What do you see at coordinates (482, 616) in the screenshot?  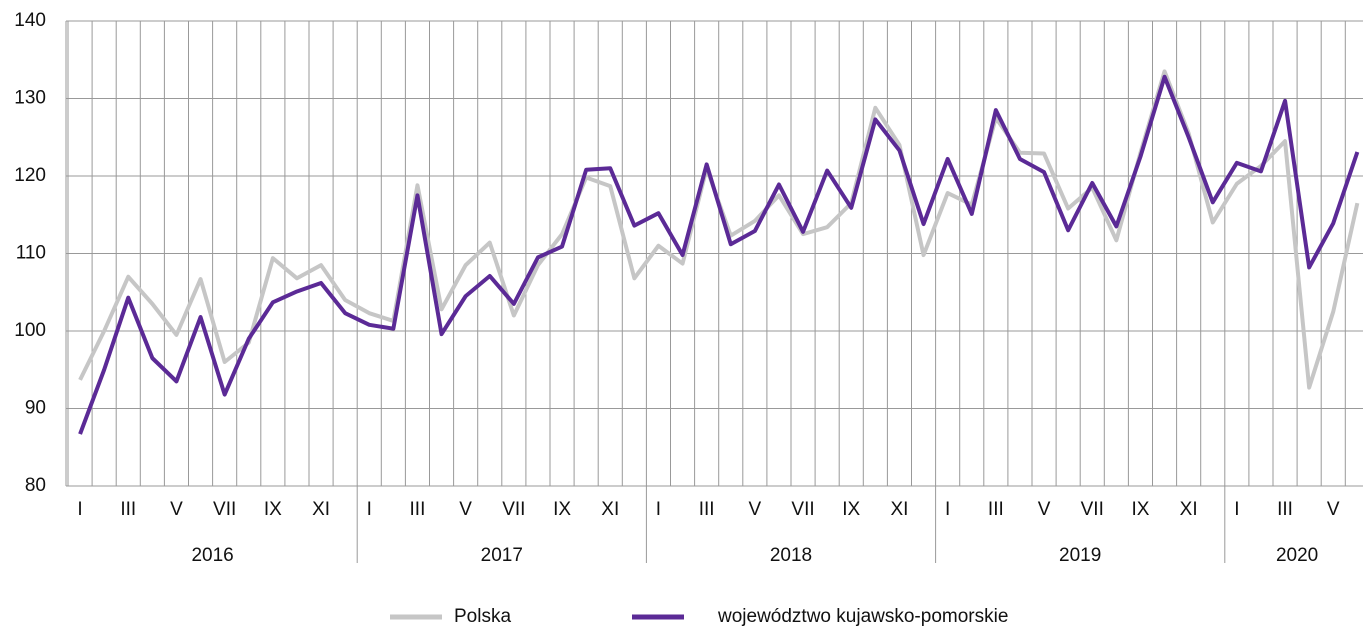 I see `legend-label: Polska` at bounding box center [482, 616].